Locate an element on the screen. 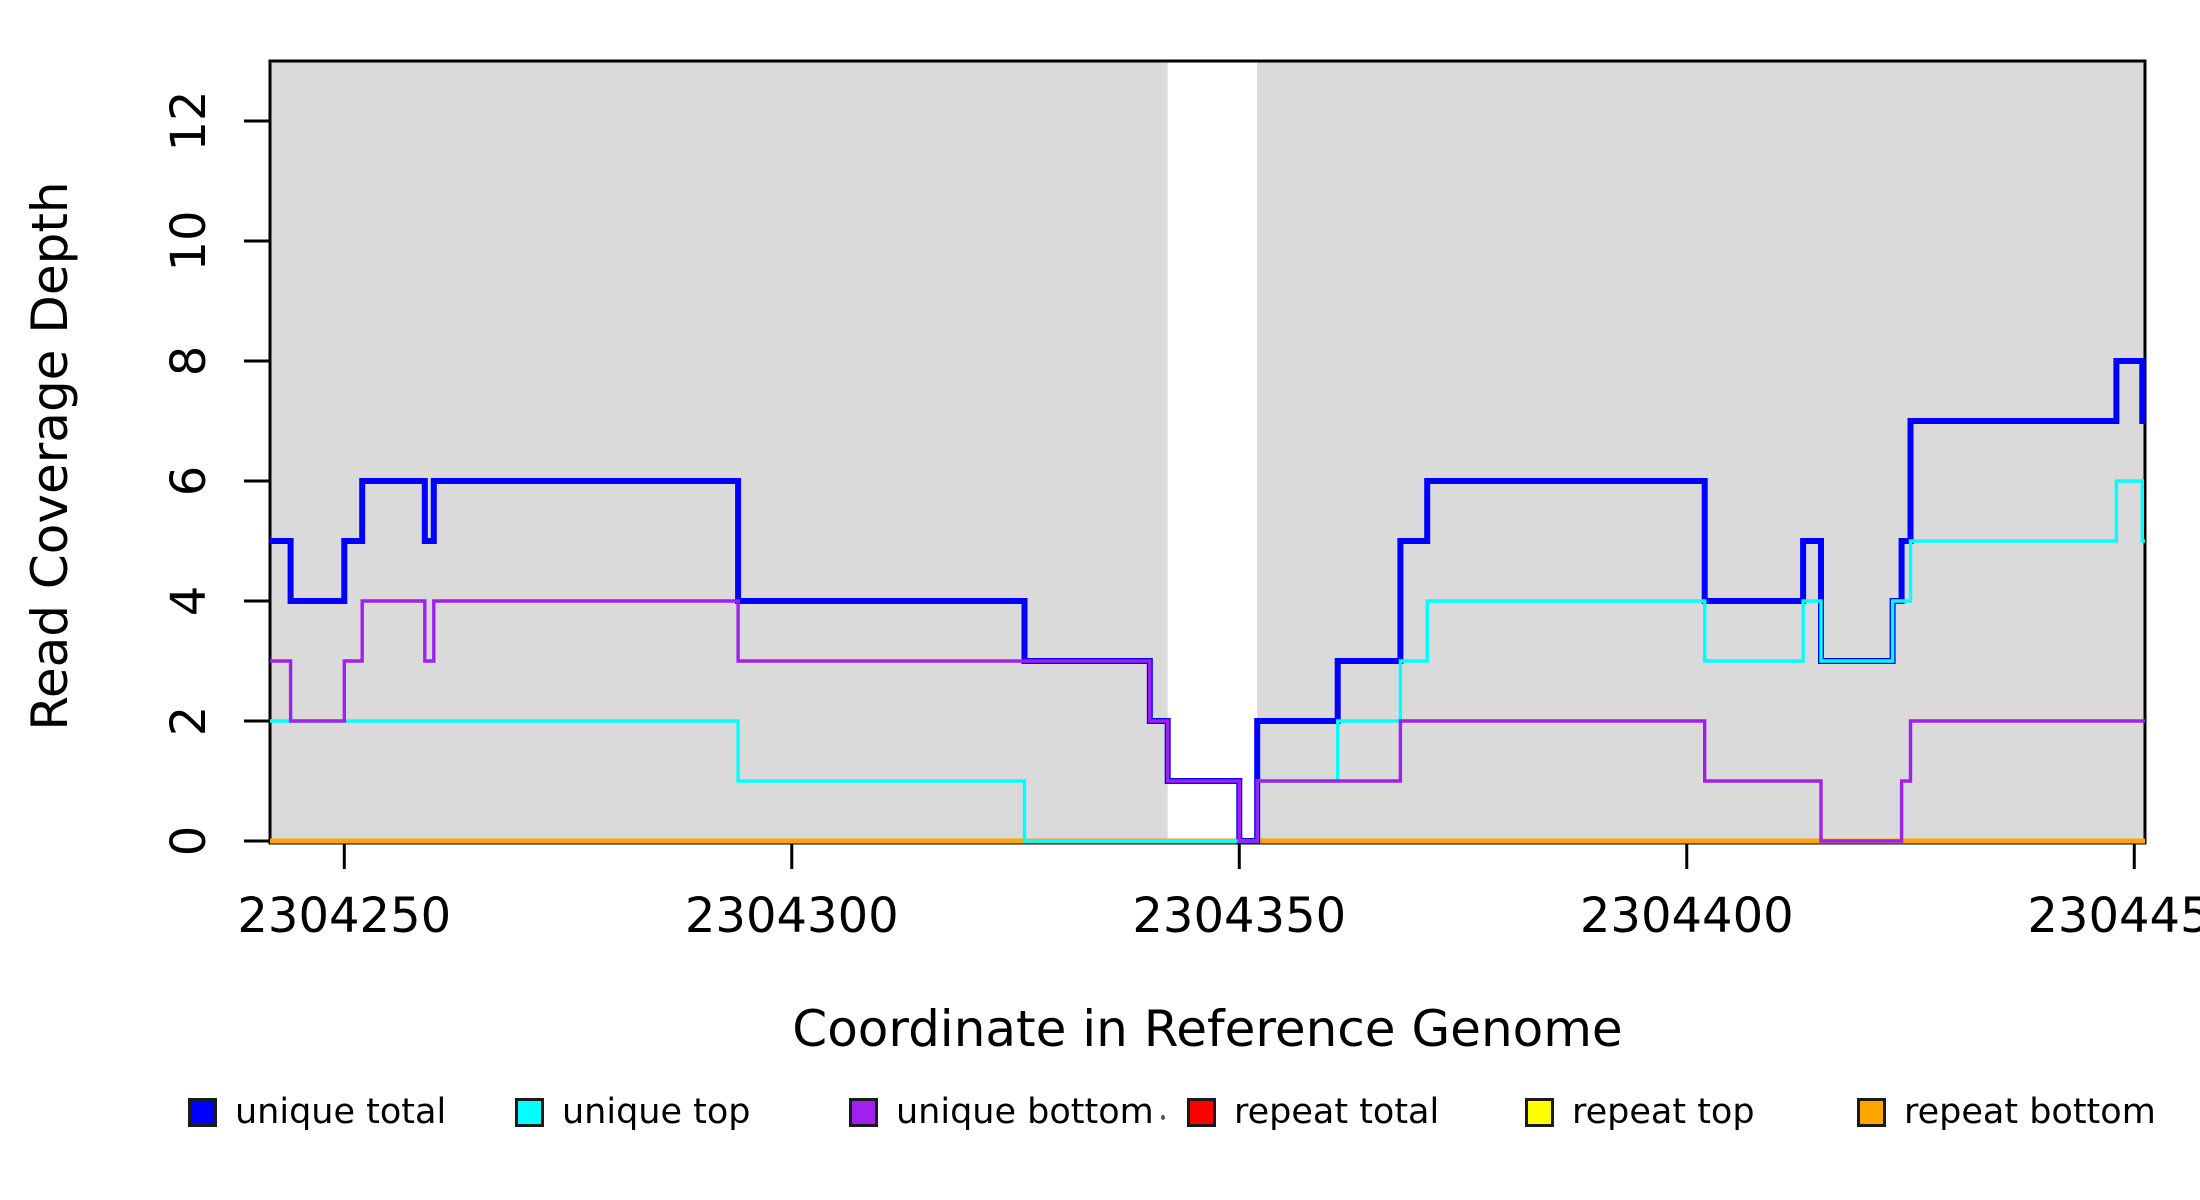 This screenshot has height=1200, width=2200. legend-label: repeat total is located at coordinates (1337, 1112).